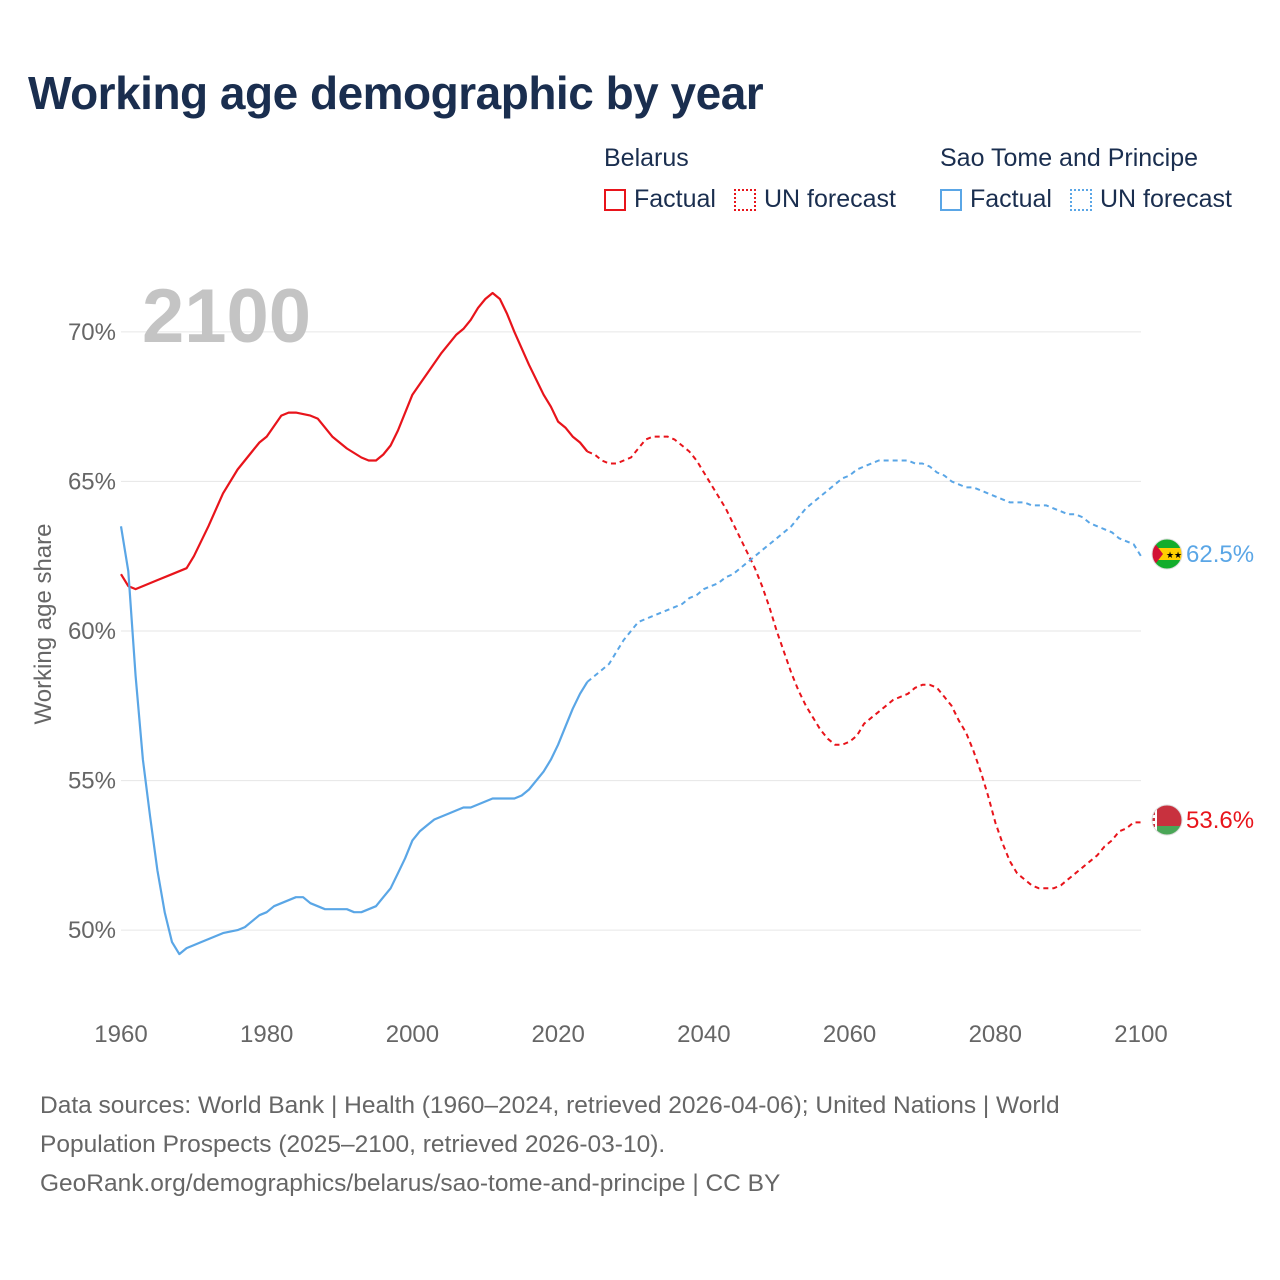  What do you see at coordinates (1220, 820) in the screenshot?
I see `end-label-belarus: 53.6%` at bounding box center [1220, 820].